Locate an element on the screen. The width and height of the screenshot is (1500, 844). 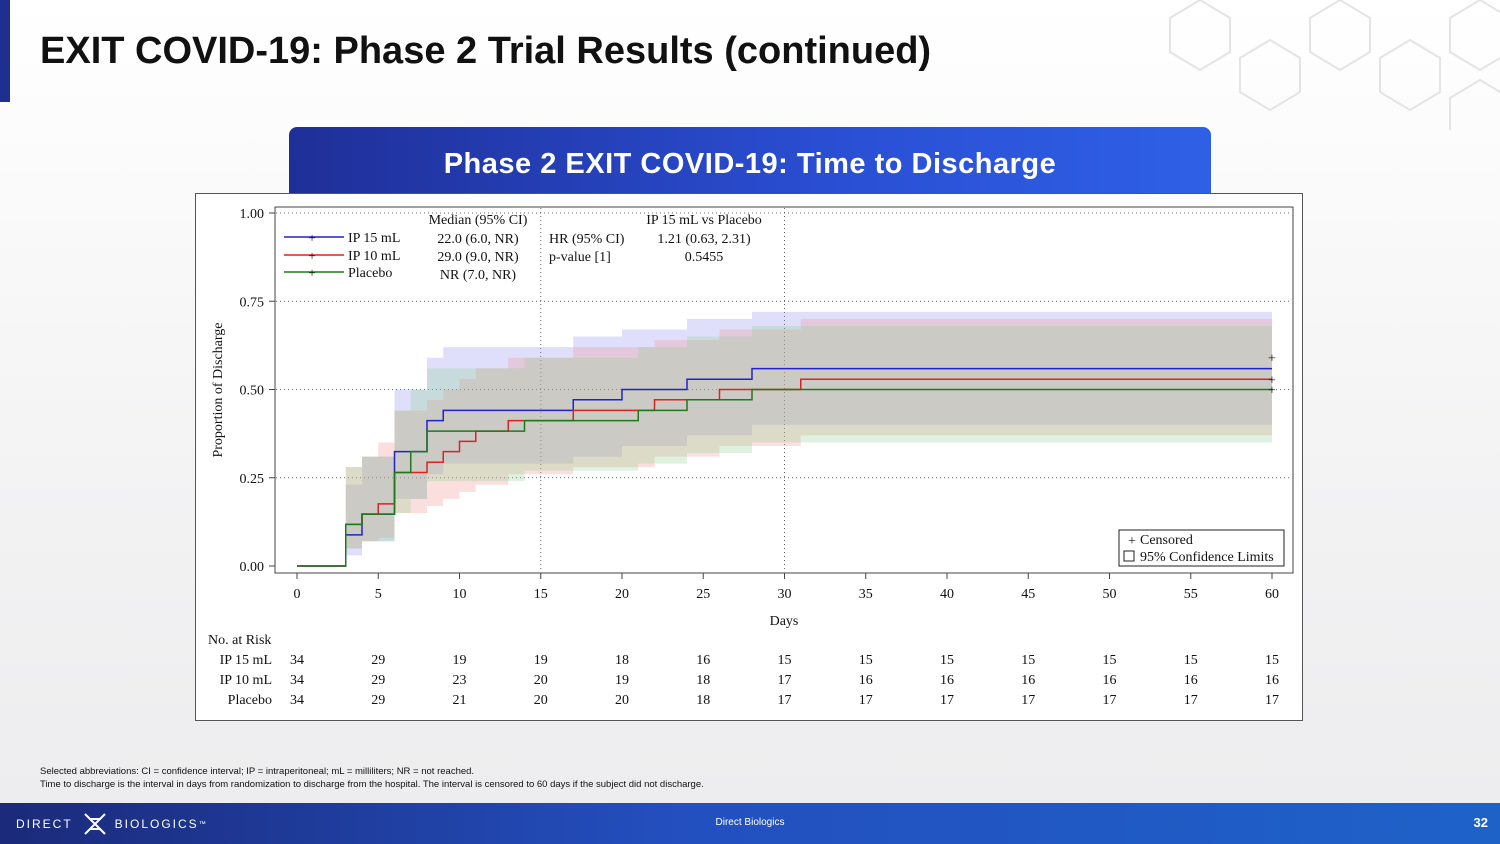
x-tick-label: 30 is located at coordinates (785, 594).